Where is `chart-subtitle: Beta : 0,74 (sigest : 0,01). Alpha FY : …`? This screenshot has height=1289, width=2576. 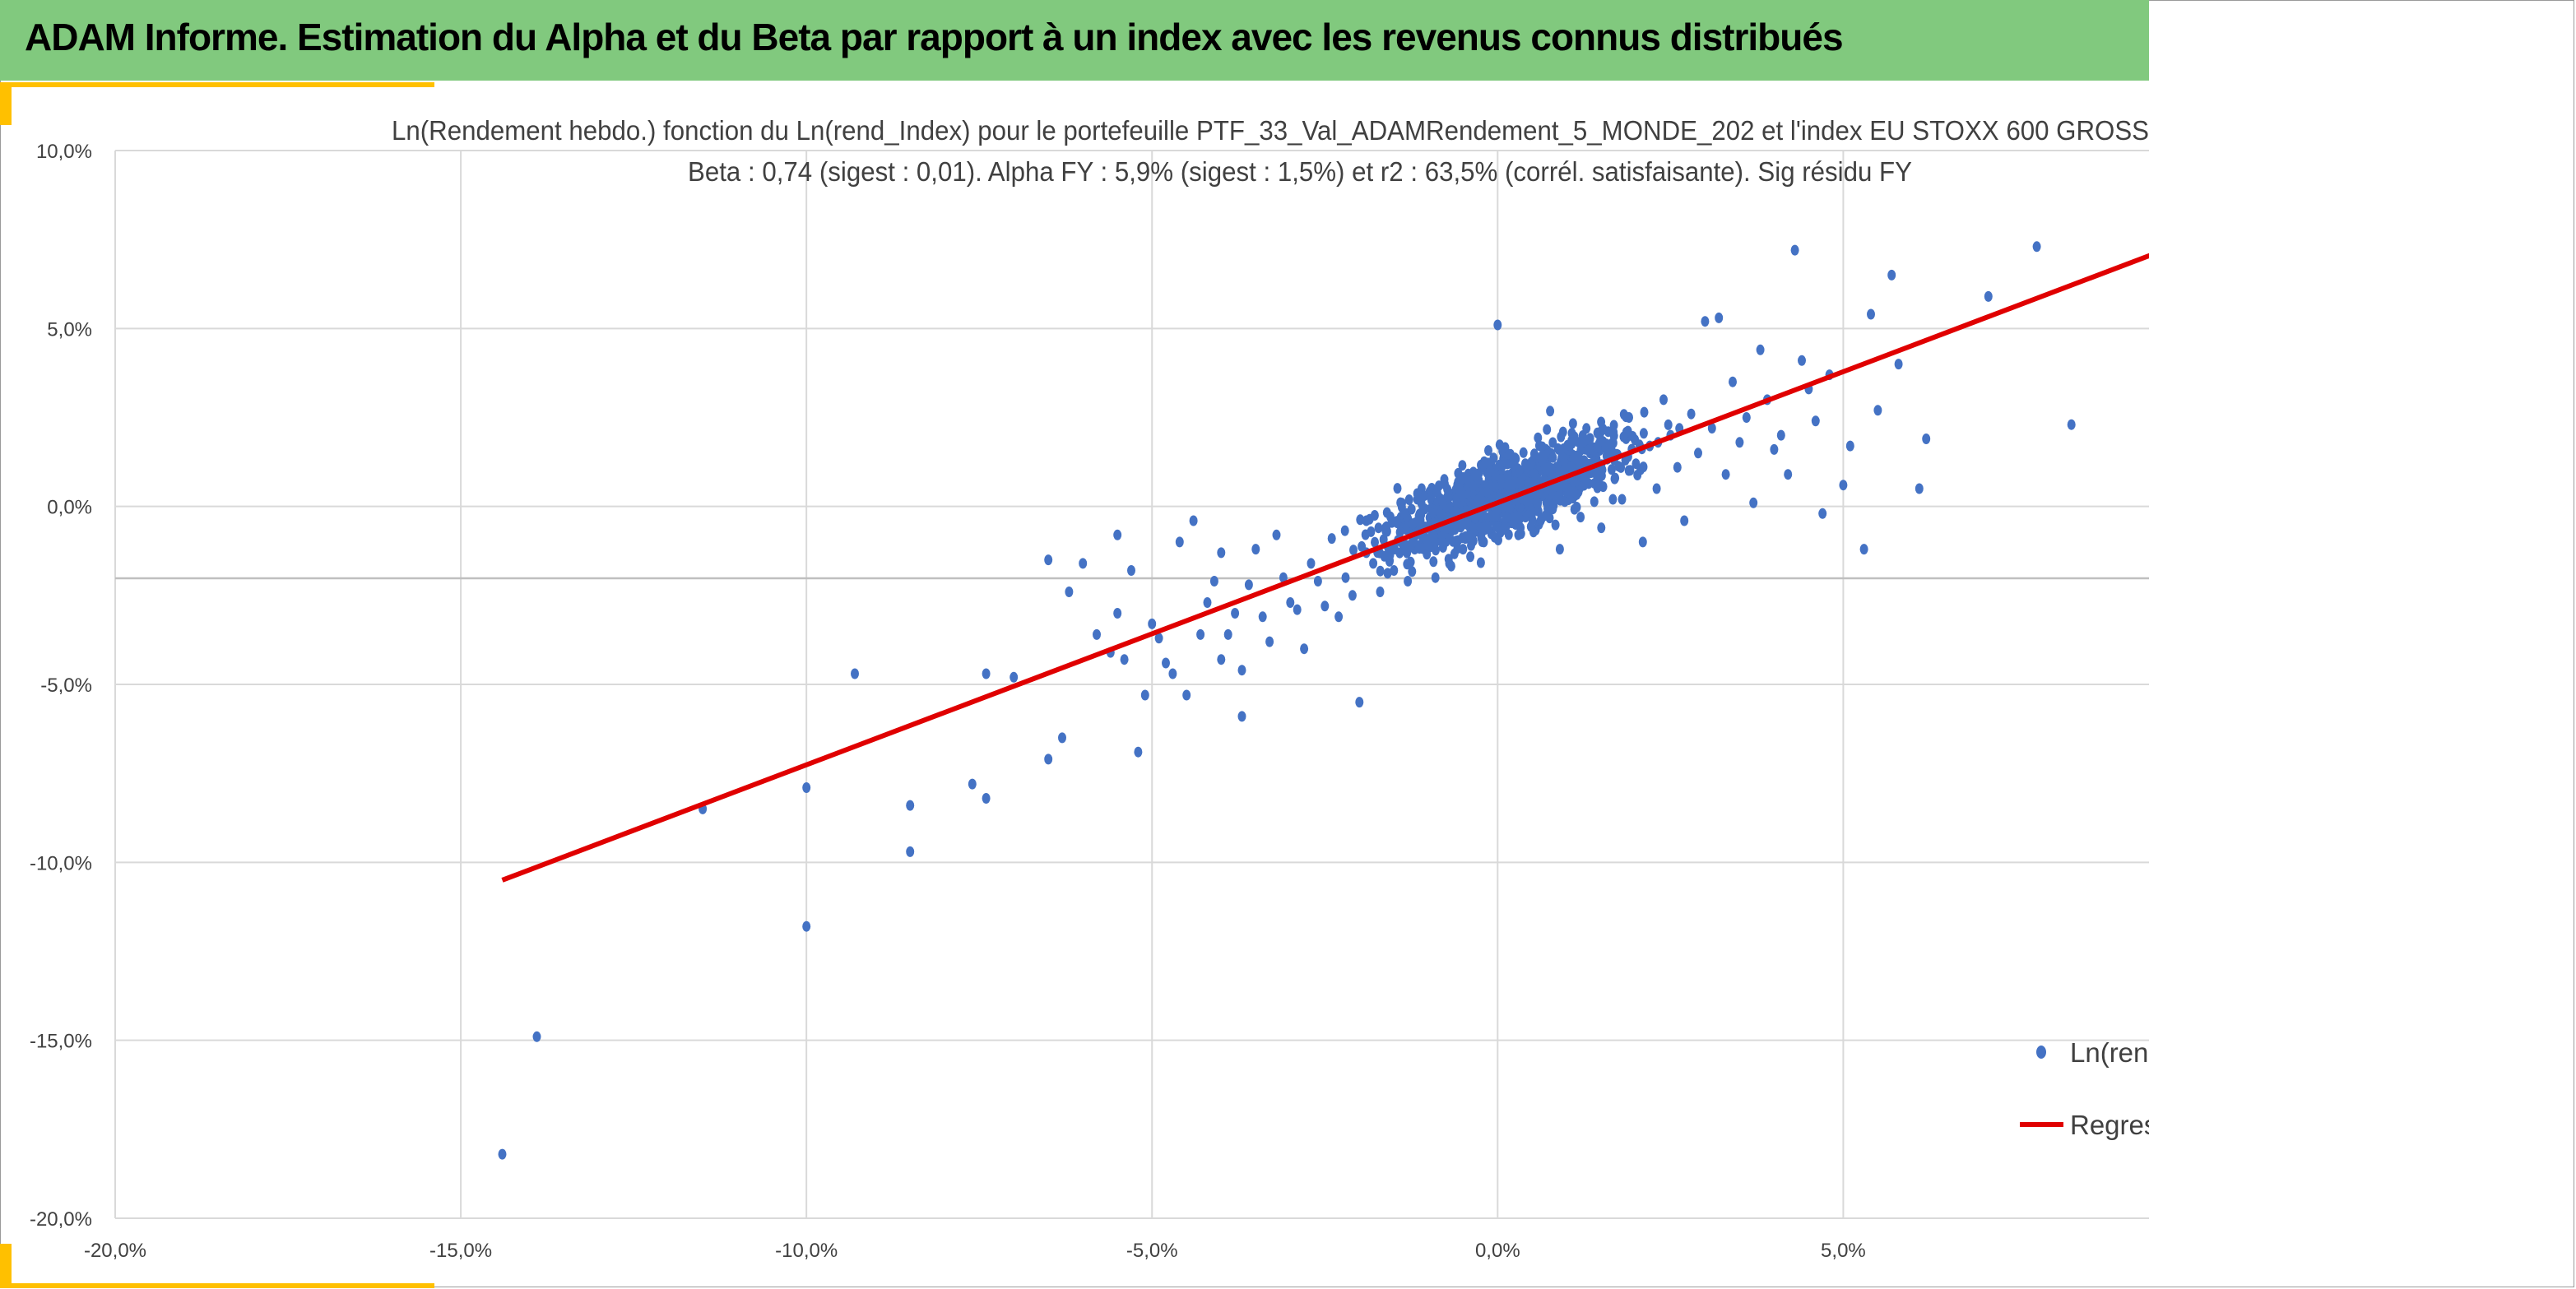
chart-subtitle: Beta : 0,74 (sigest : 0,01). Alpha FY : … is located at coordinates (1300, 171).